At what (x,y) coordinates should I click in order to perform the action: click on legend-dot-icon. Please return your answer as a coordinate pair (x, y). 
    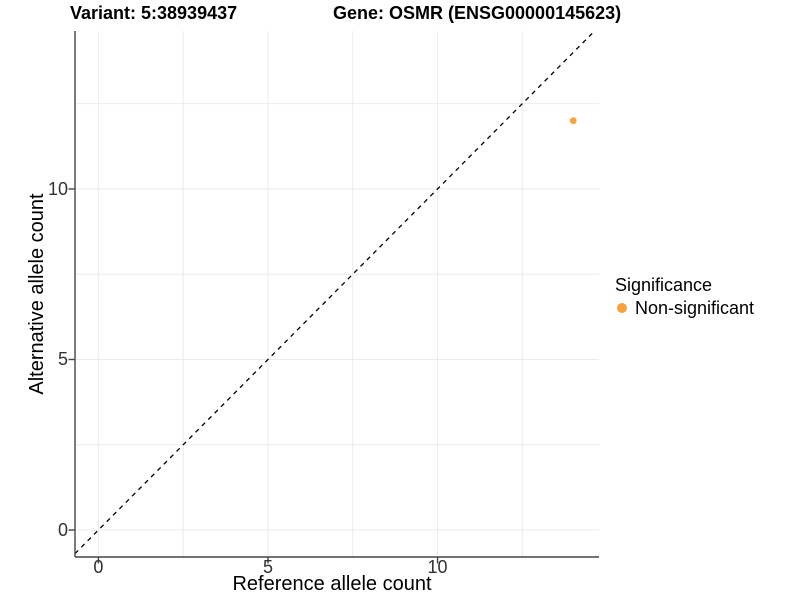
    Looking at the image, I should click on (622, 308).